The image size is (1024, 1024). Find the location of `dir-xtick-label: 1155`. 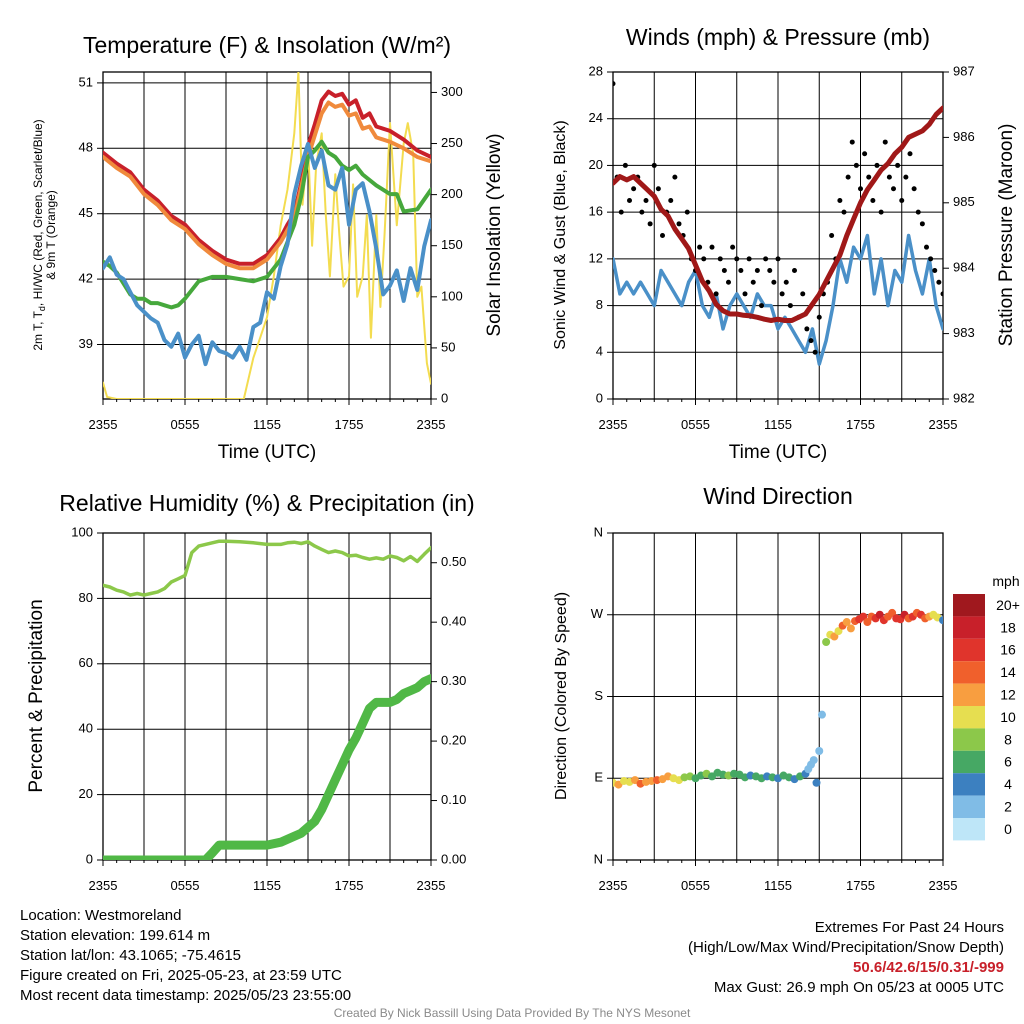

dir-xtick-label: 1155 is located at coordinates (778, 885).